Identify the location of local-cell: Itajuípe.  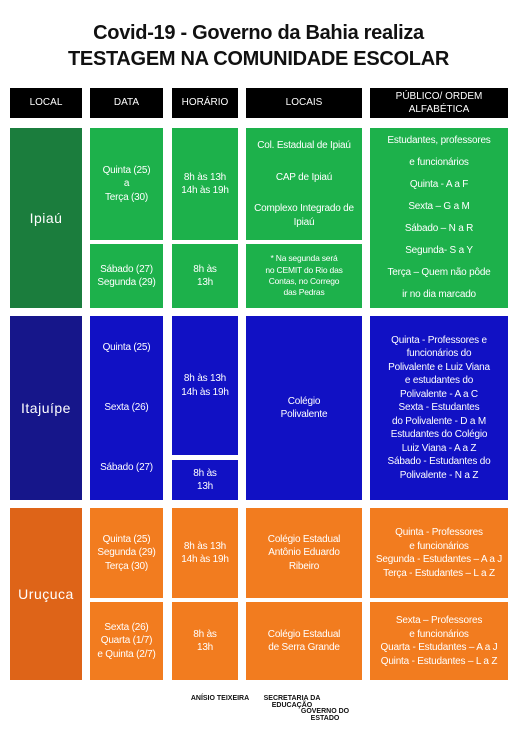
(46, 408).